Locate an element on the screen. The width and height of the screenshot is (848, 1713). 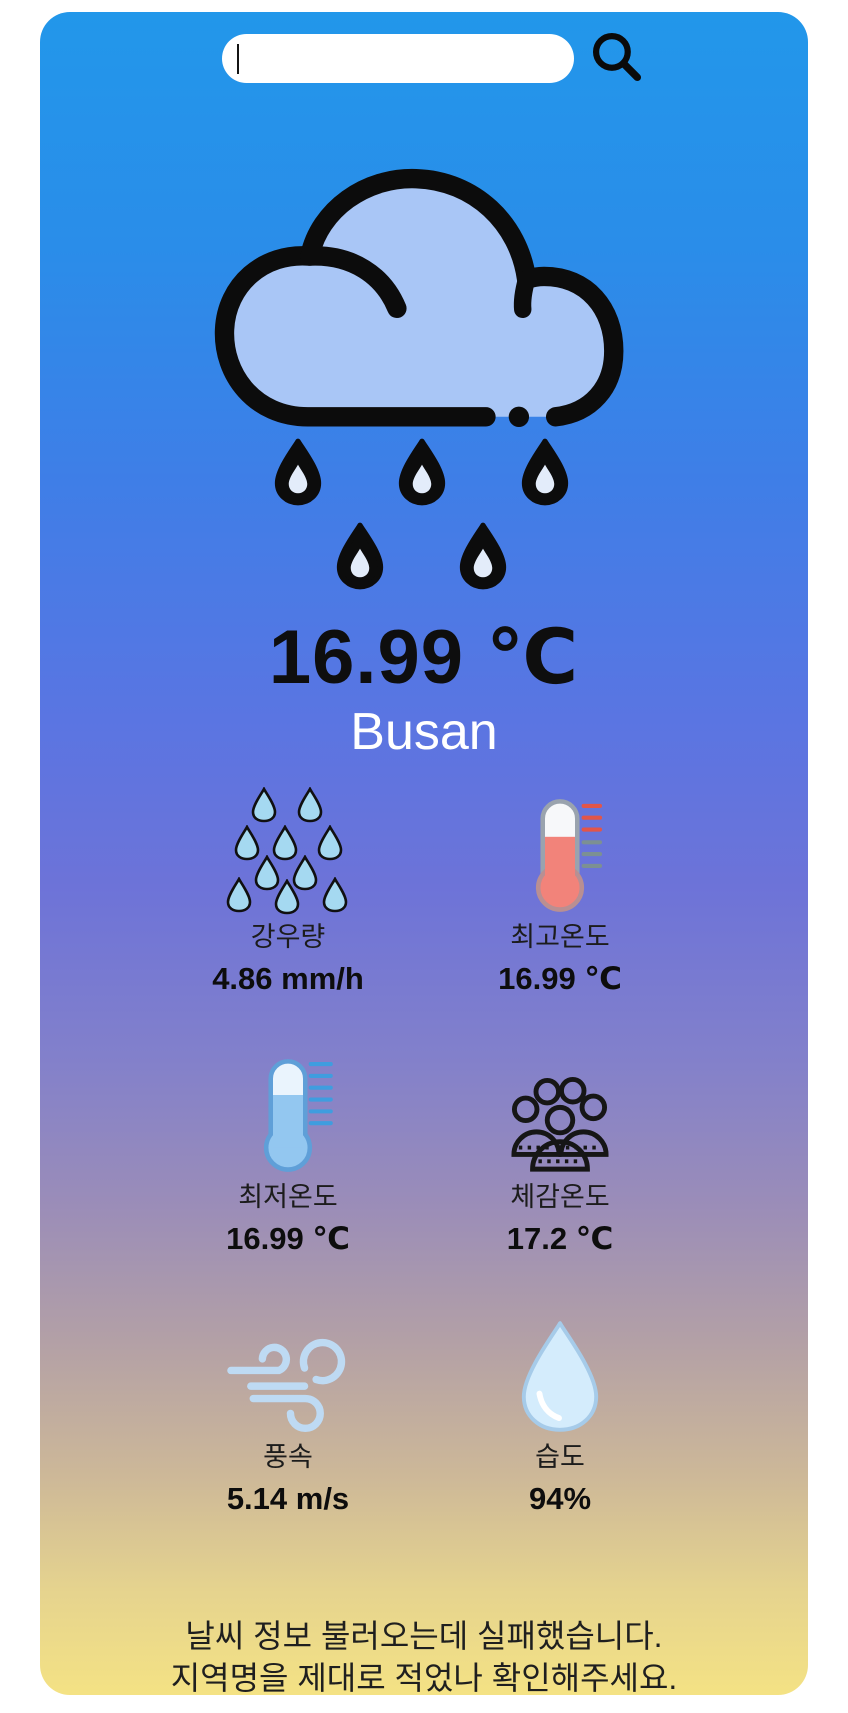
stat-humidity: 습도 94% is located at coordinates (560, 1415).